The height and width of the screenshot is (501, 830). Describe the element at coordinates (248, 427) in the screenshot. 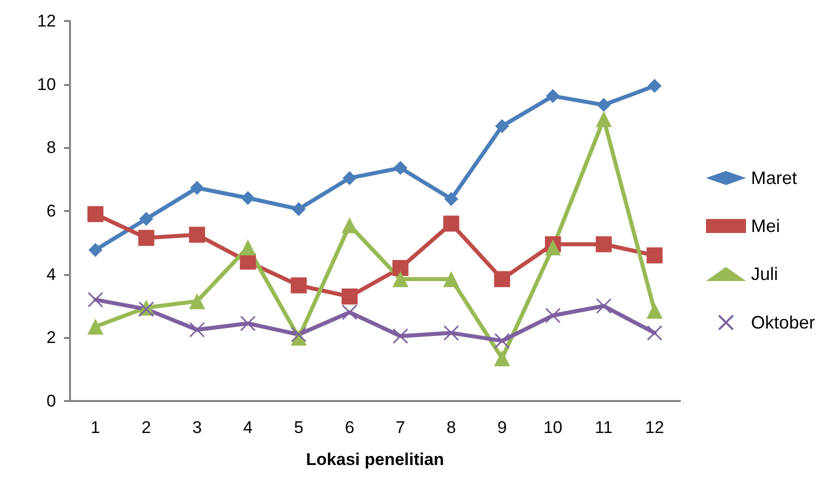

I see `x-tick-label: 4` at that location.